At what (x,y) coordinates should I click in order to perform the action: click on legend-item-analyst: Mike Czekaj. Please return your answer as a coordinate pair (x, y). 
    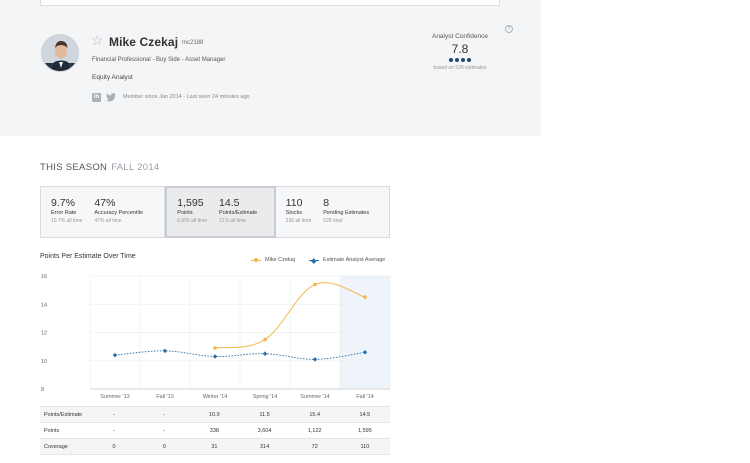
    Looking at the image, I should click on (273, 260).